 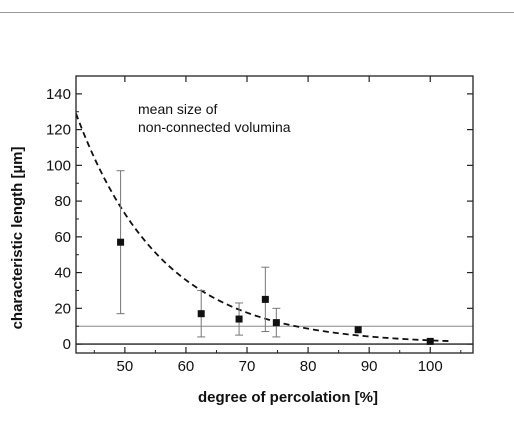 What do you see at coordinates (369, 366) in the screenshot?
I see `x-tick-label-90: 90` at bounding box center [369, 366].